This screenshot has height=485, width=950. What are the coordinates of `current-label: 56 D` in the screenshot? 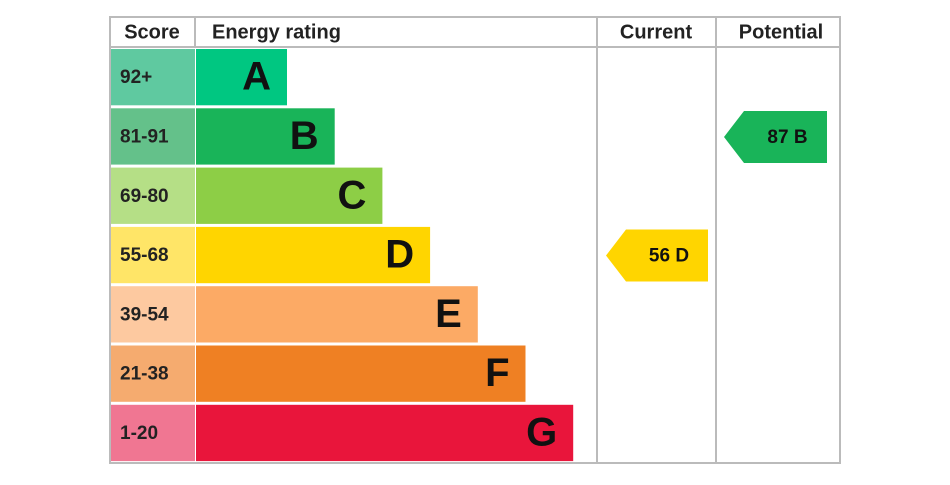 It's located at (669, 256).